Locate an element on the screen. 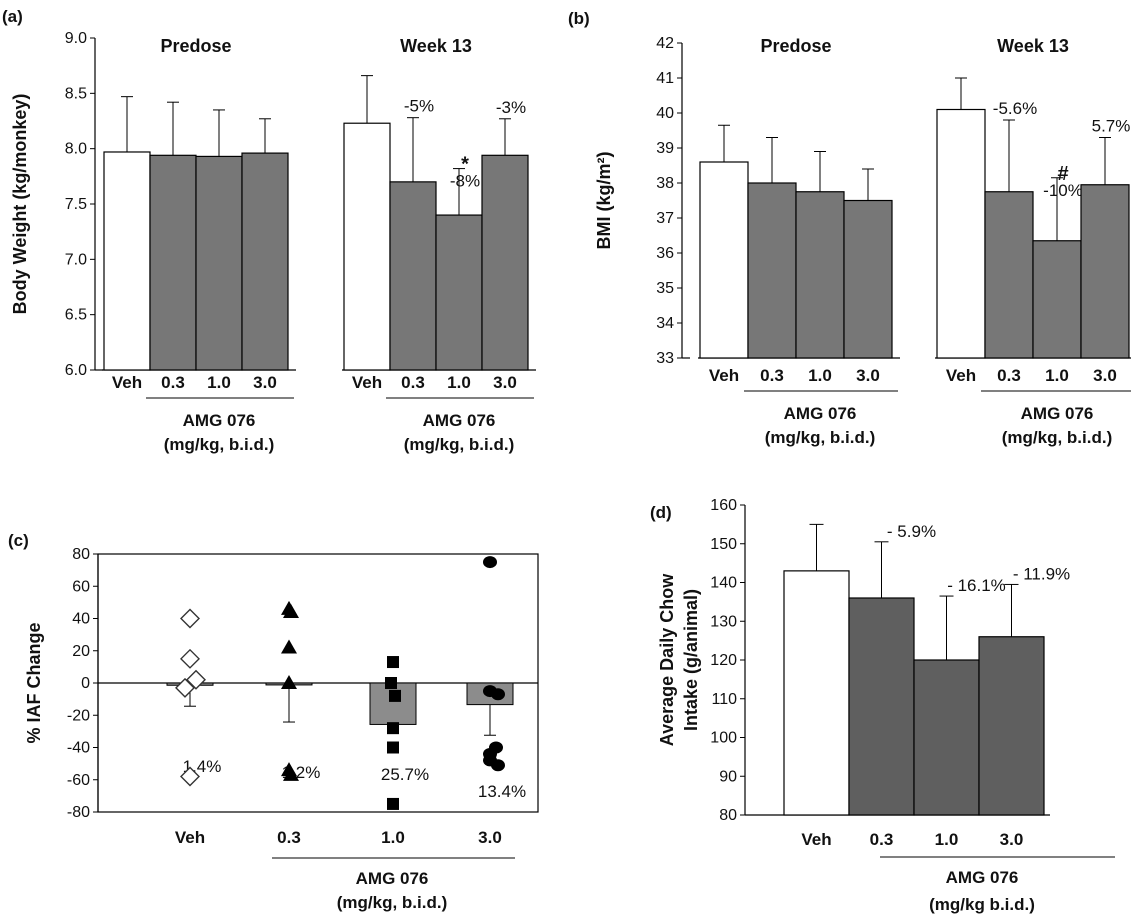 This screenshot has height=920, width=1131. panel-a-bar-0.3 is located at coordinates (173, 262).